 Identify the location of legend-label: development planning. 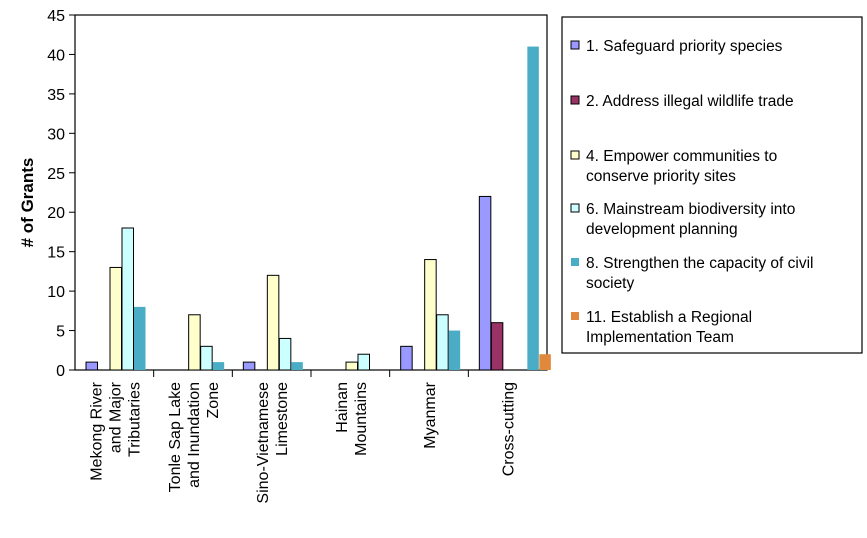
(662, 229).